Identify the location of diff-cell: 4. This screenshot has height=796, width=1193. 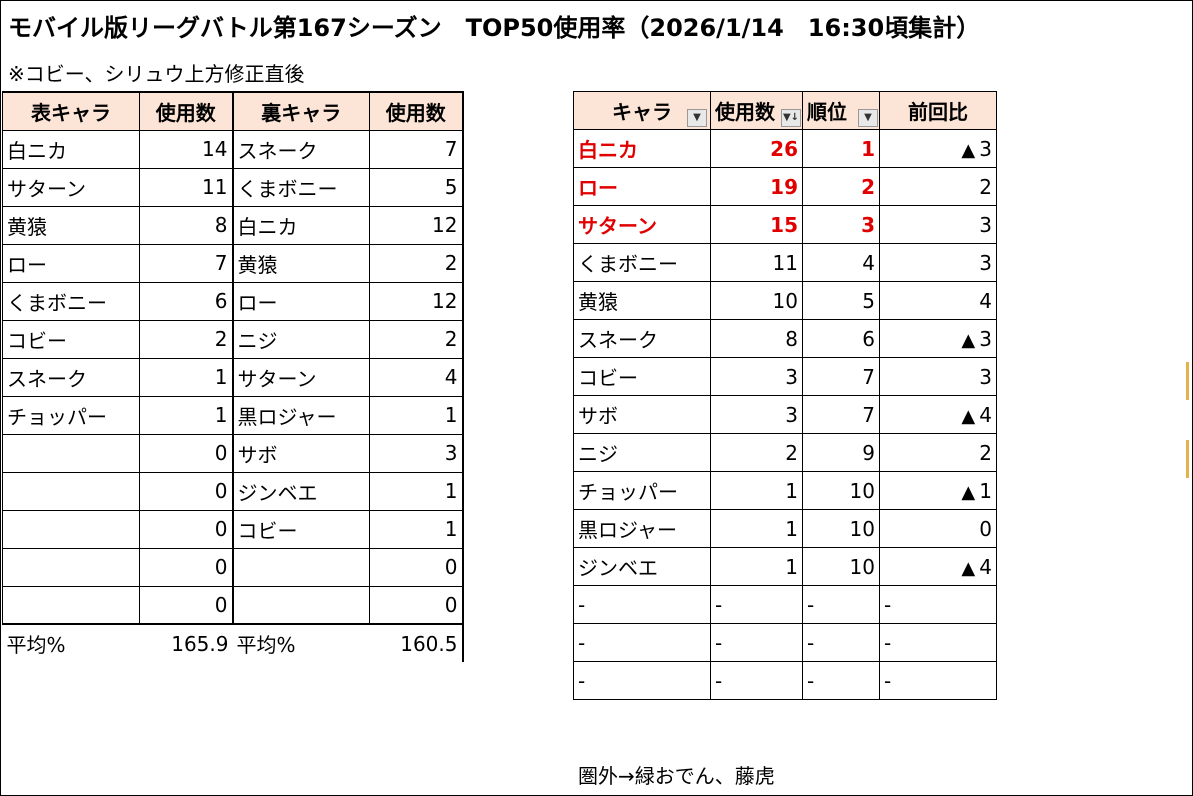
(938, 300).